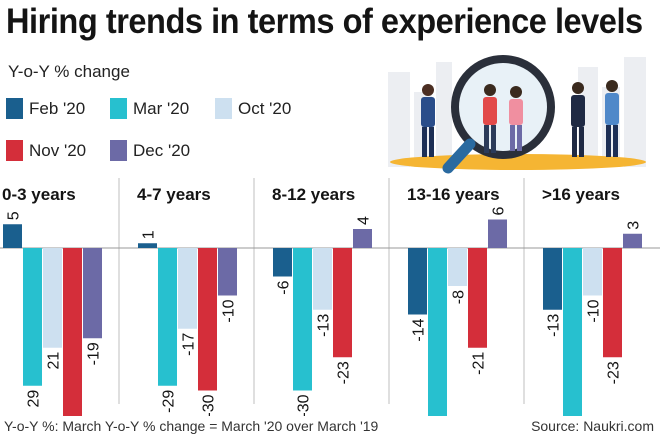  Describe the element at coordinates (94, 353) in the screenshot. I see `data-label-0-3-years-dec-20: -19` at that location.